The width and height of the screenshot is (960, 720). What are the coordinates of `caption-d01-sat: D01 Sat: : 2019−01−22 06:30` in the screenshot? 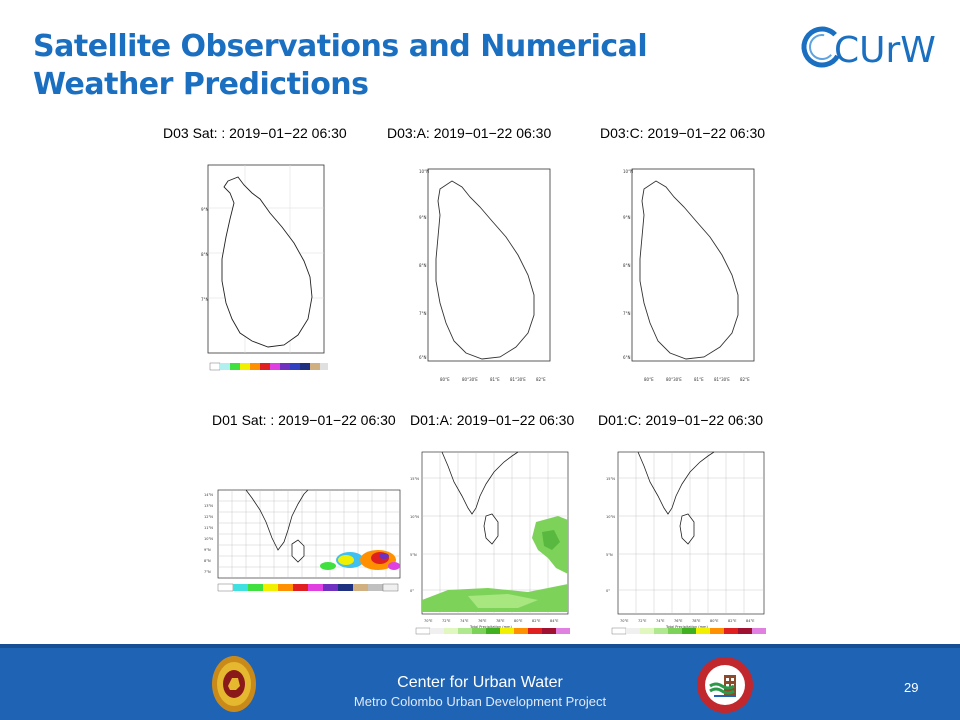 It's located at (304, 420).